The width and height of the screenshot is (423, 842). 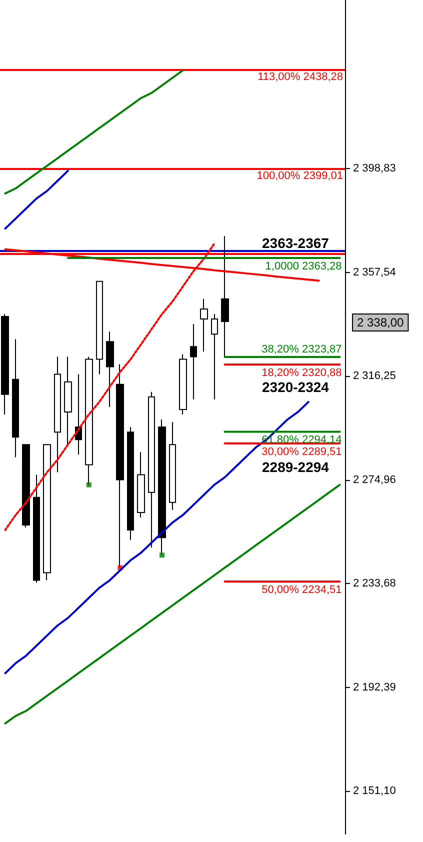 I want to click on y-tick-label: 2 398,83, so click(x=374, y=168).